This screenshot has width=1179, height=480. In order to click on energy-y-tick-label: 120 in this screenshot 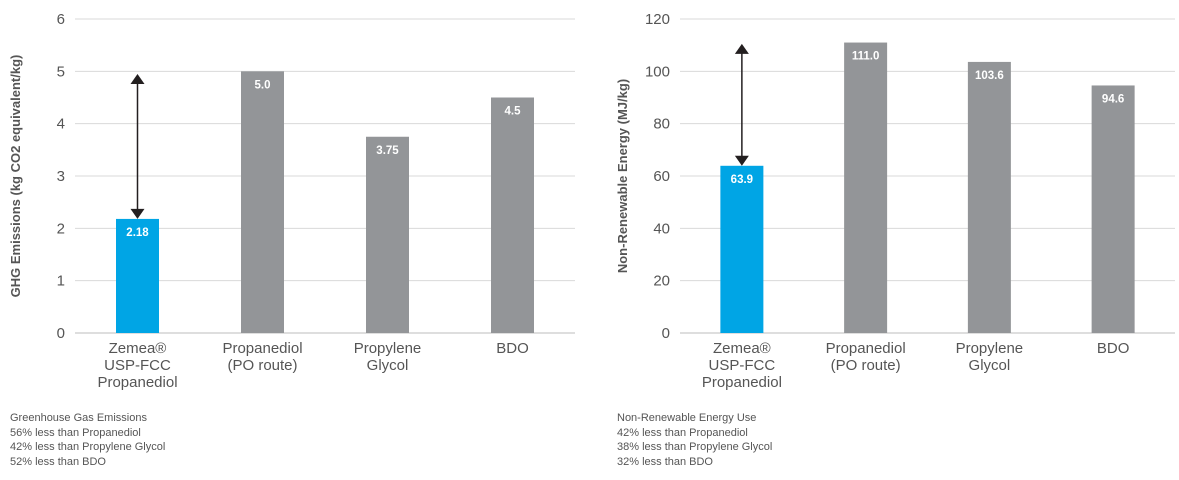, I will do `click(657, 19)`.